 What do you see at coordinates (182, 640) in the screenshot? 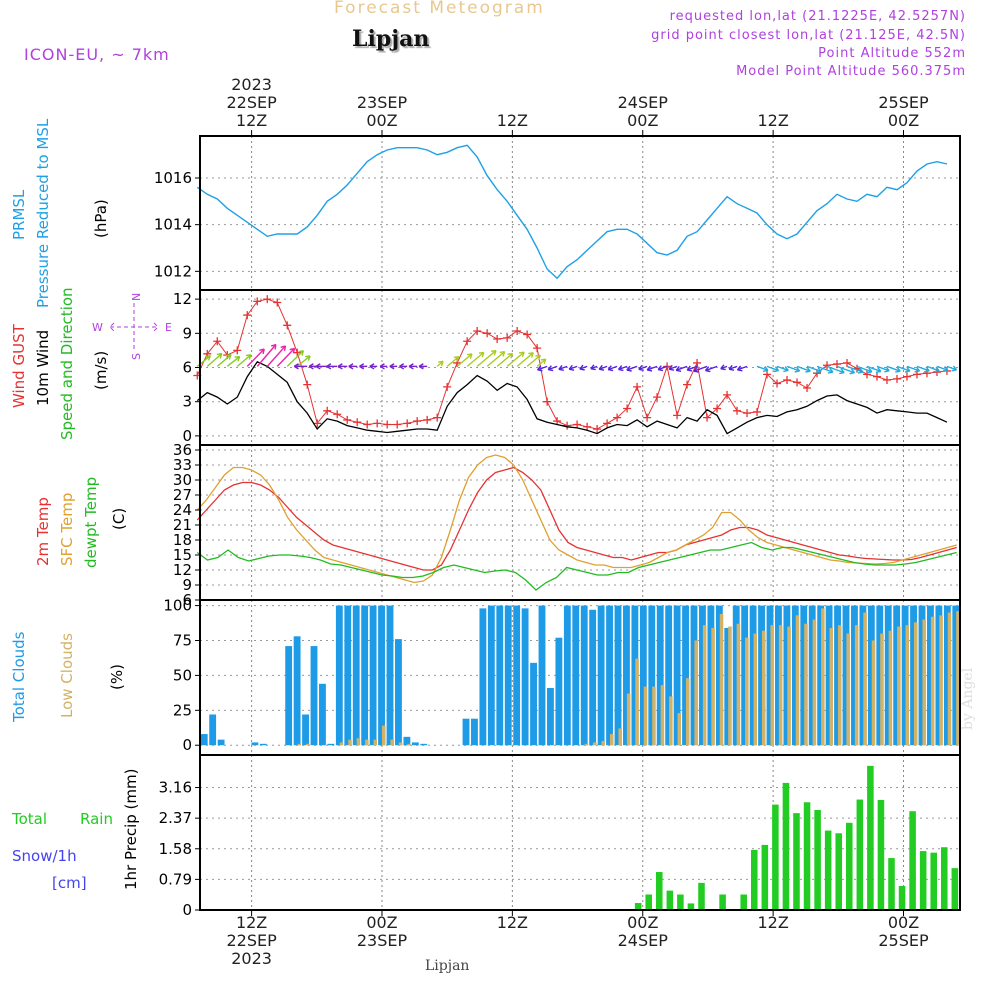
I see `ytick-label: 75` at bounding box center [182, 640].